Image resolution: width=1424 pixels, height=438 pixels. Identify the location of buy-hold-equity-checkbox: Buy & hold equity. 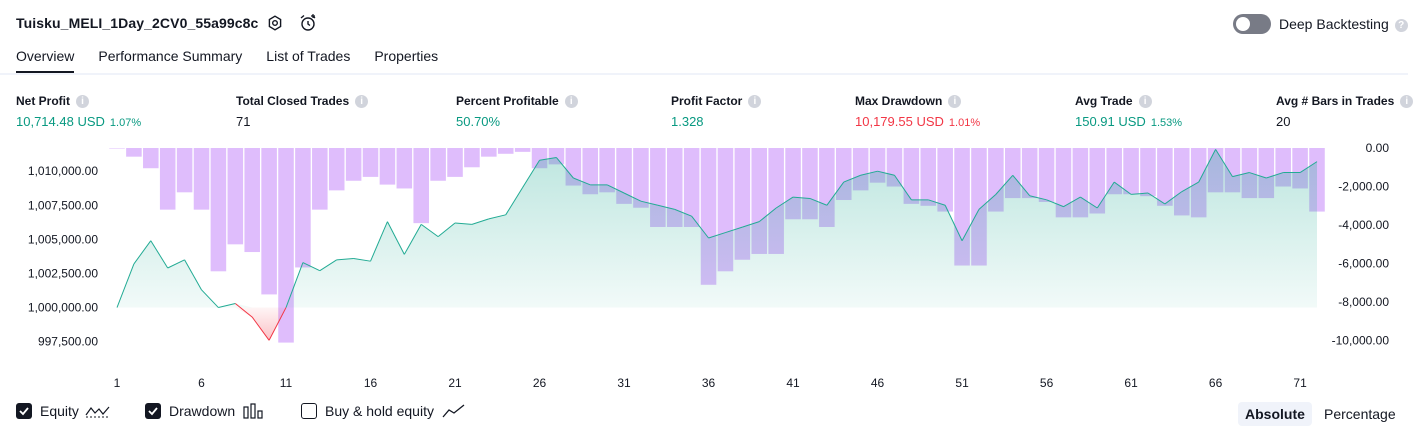
(383, 411).